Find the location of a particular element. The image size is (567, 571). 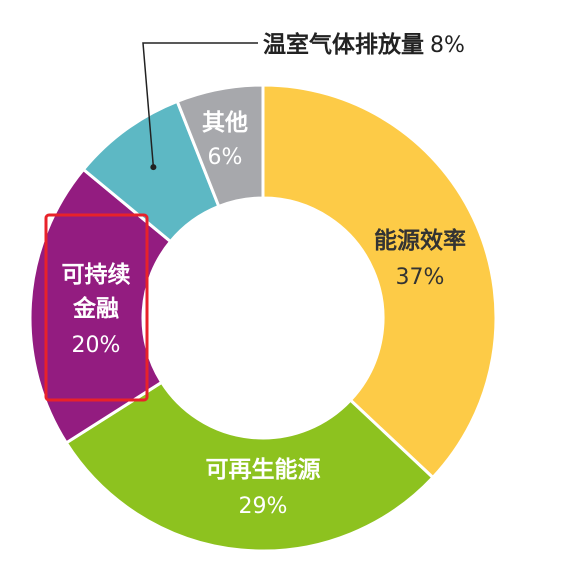

slice-name: 可再生能源 is located at coordinates (263, 469).